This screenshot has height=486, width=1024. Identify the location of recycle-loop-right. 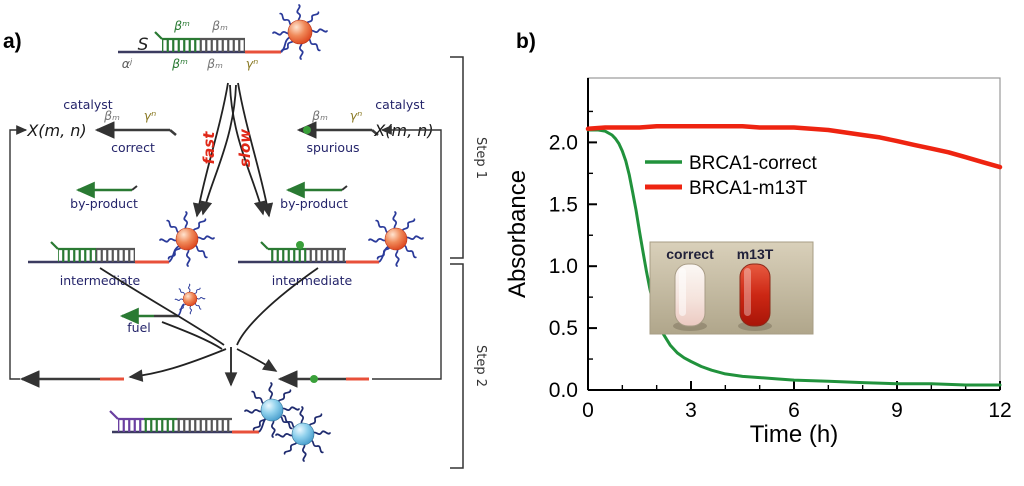
(407, 252).